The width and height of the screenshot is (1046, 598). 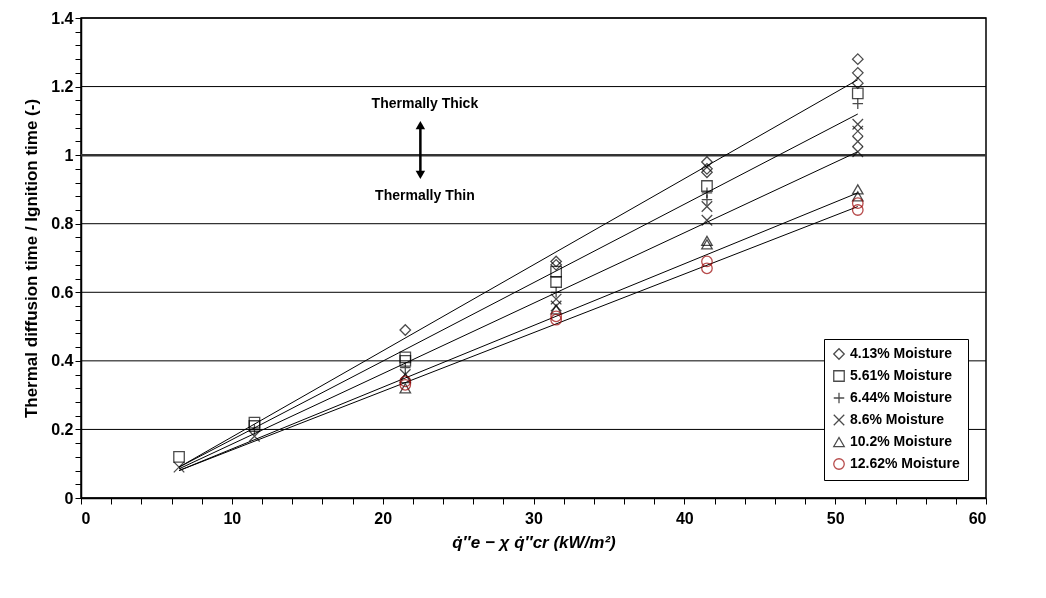 What do you see at coordinates (86, 518) in the screenshot?
I see `x-tick-label: 0` at bounding box center [86, 518].